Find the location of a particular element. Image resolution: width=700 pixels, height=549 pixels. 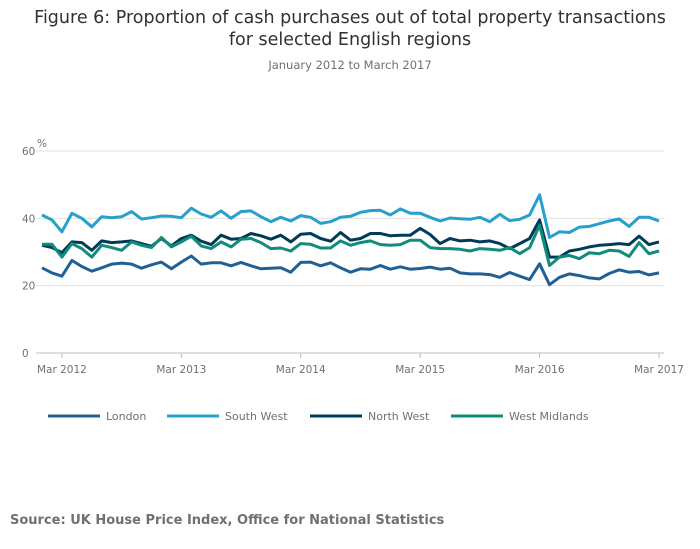

legend-label: North West is located at coordinates (399, 416).